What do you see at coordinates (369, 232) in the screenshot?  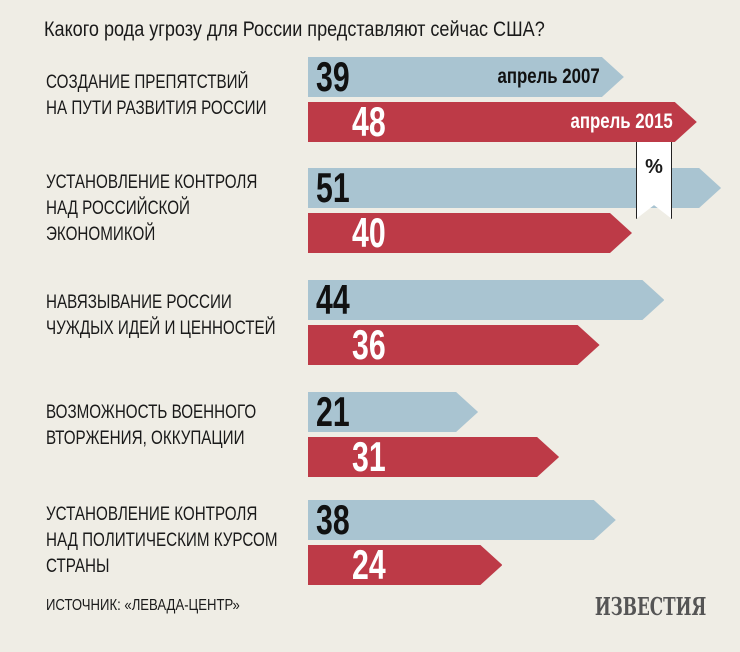 I see `data-label: 40` at bounding box center [369, 232].